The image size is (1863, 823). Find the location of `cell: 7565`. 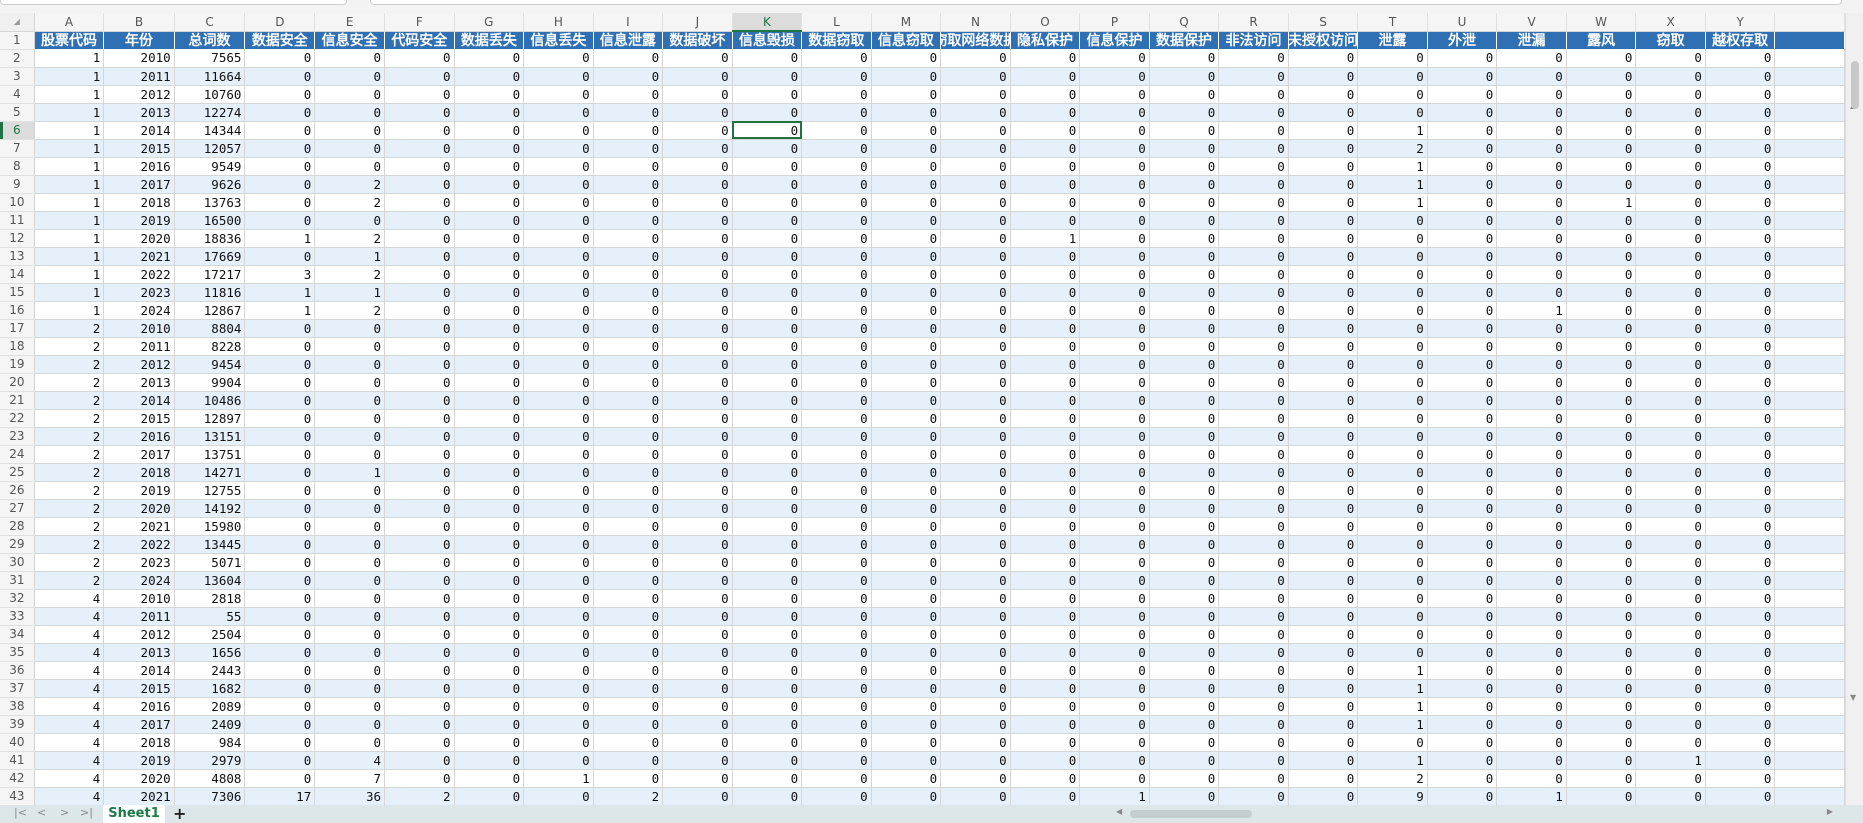

cell: 7565 is located at coordinates (210, 58).